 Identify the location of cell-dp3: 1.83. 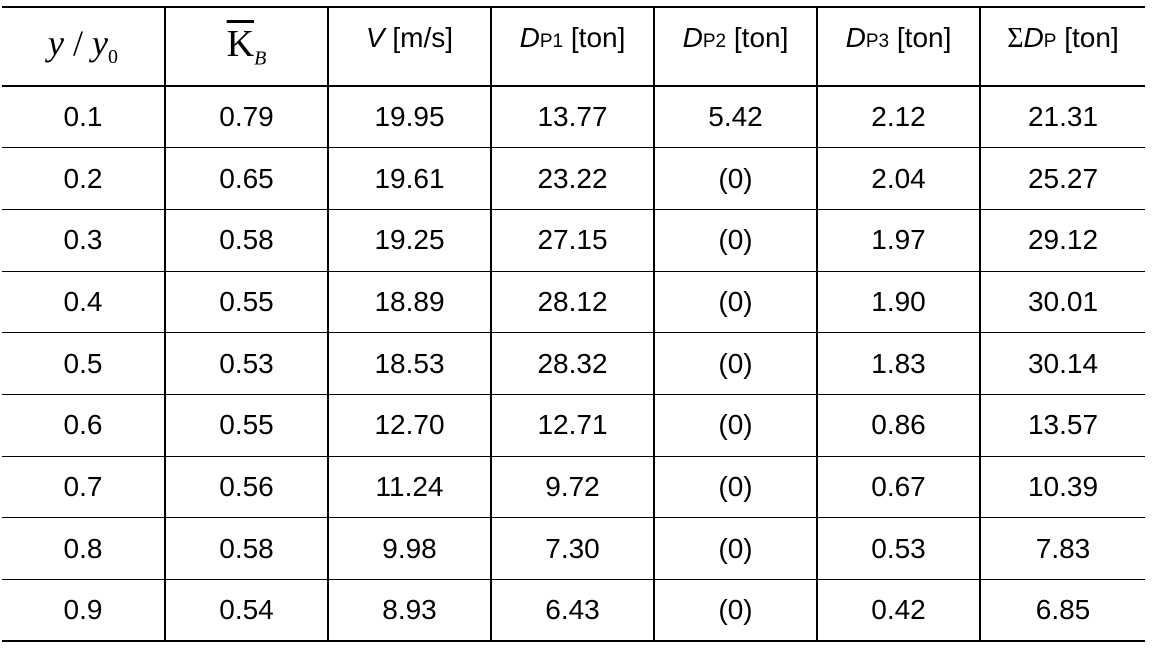
(898, 363).